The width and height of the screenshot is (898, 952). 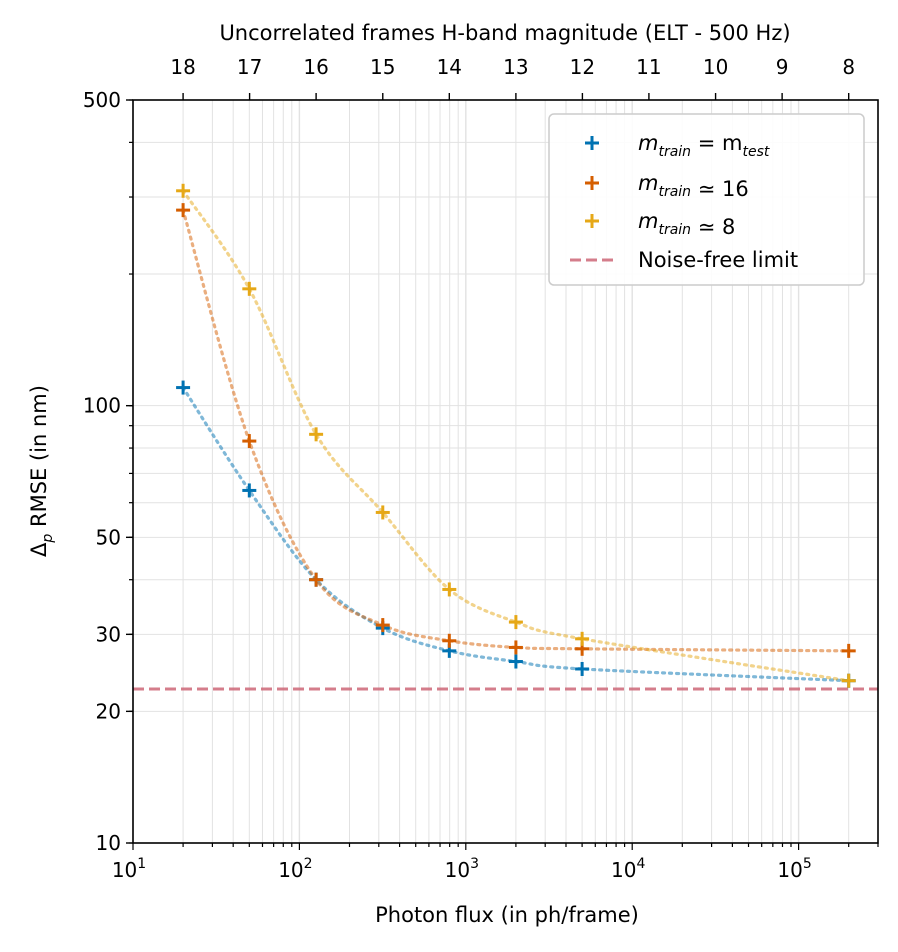 I want to click on top-tick-label: 13, so click(x=515, y=67).